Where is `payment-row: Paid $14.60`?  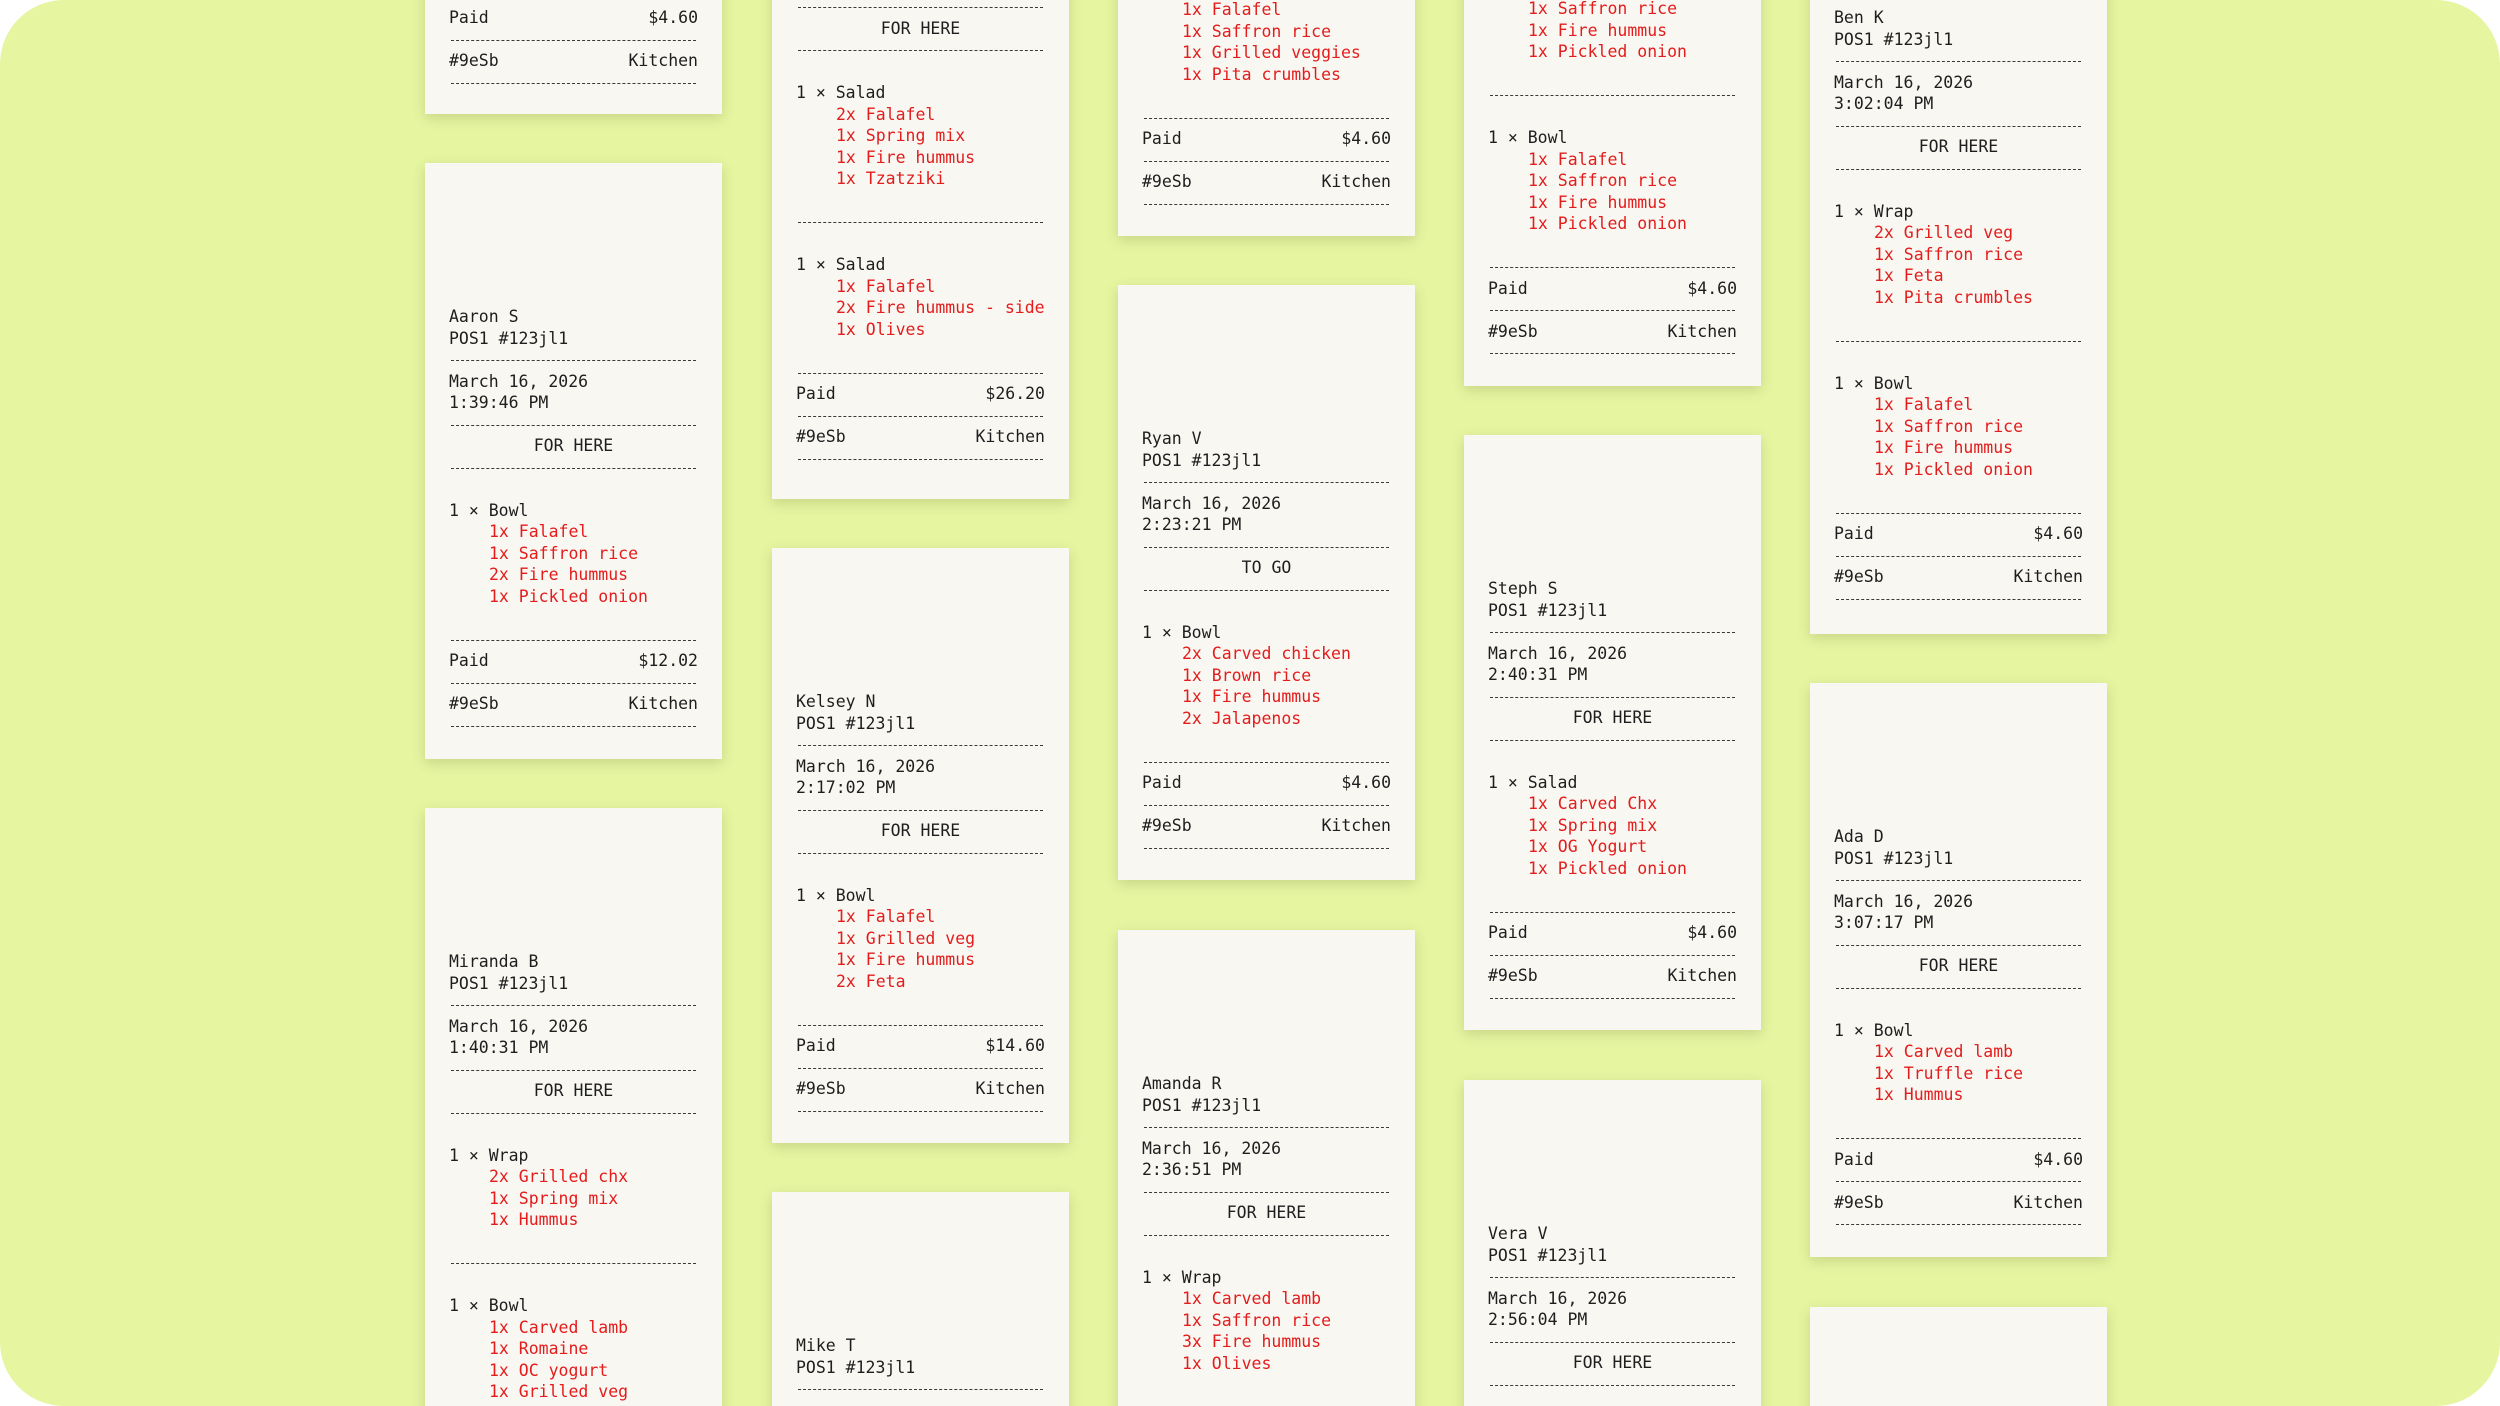 payment-row: Paid $14.60 is located at coordinates (920, 1046).